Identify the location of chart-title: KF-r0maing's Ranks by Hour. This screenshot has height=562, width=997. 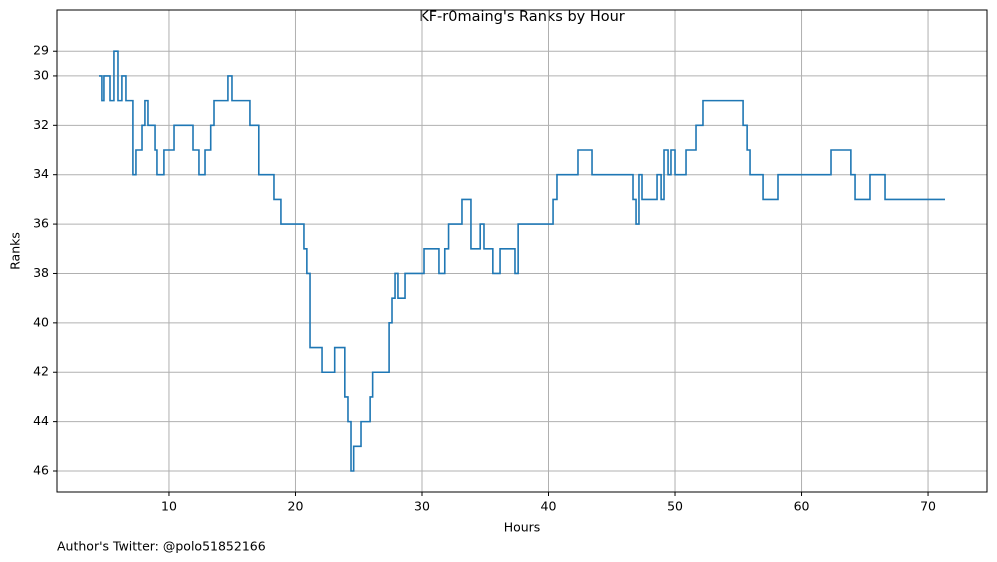
(522, 17).